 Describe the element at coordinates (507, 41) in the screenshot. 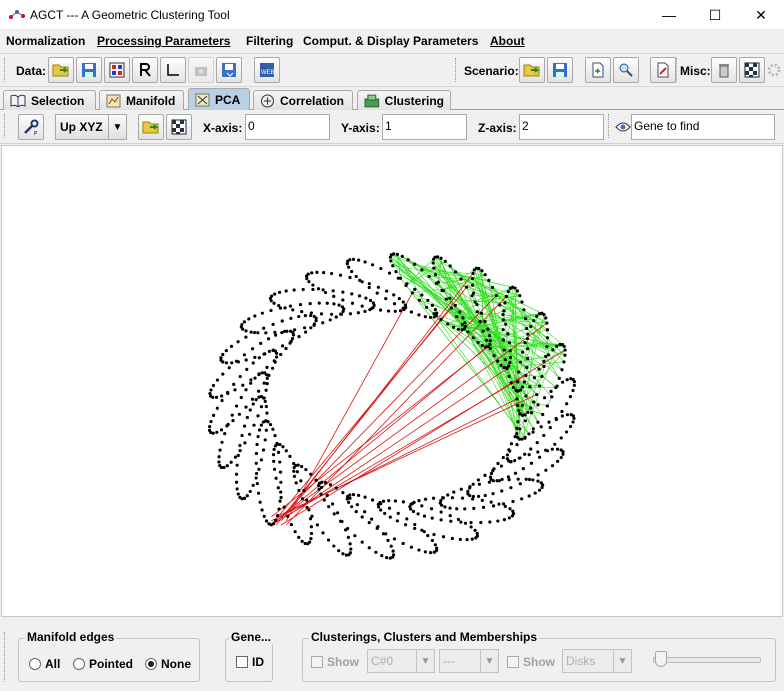

I see `menu-about: About` at that location.